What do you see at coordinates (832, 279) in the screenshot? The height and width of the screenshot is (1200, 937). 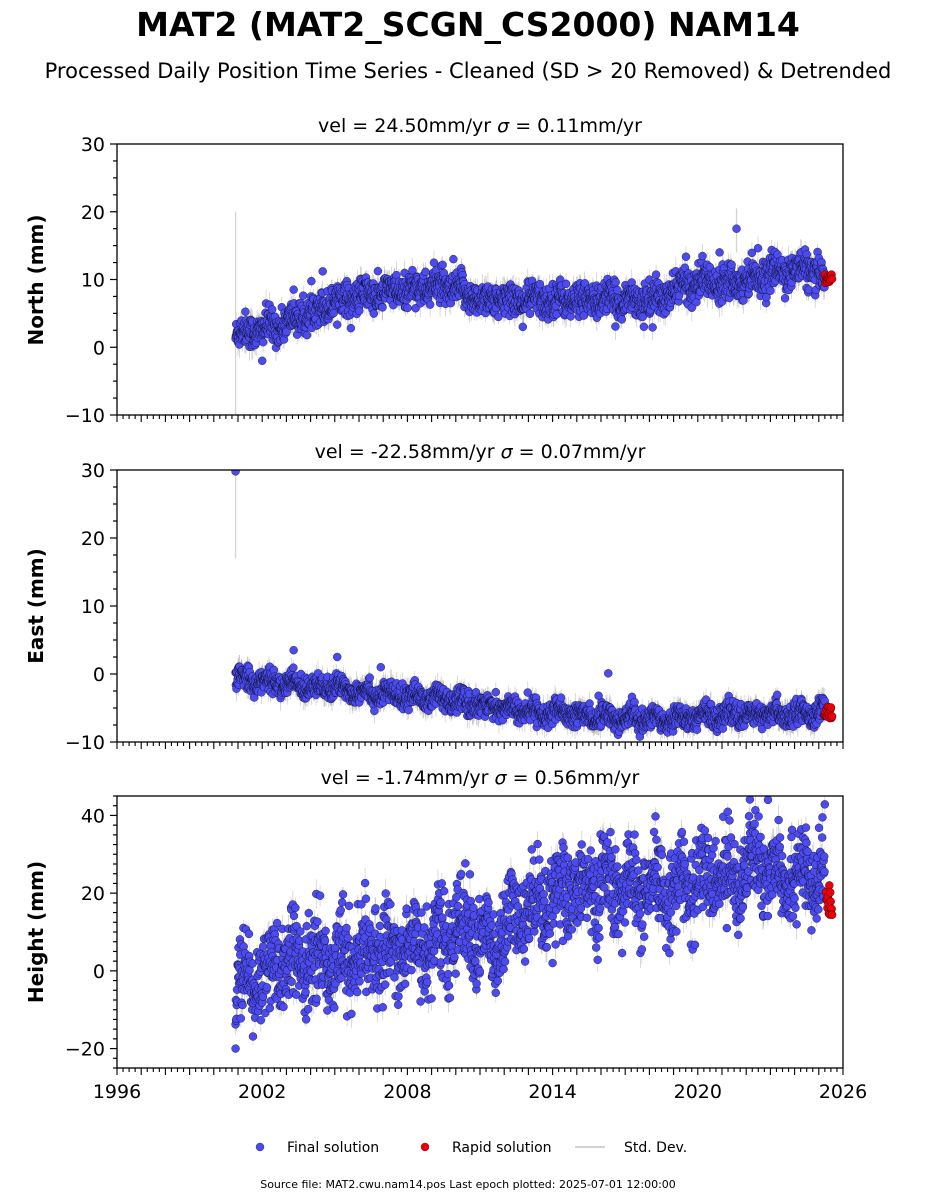 I see `north-rapid-point` at bounding box center [832, 279].